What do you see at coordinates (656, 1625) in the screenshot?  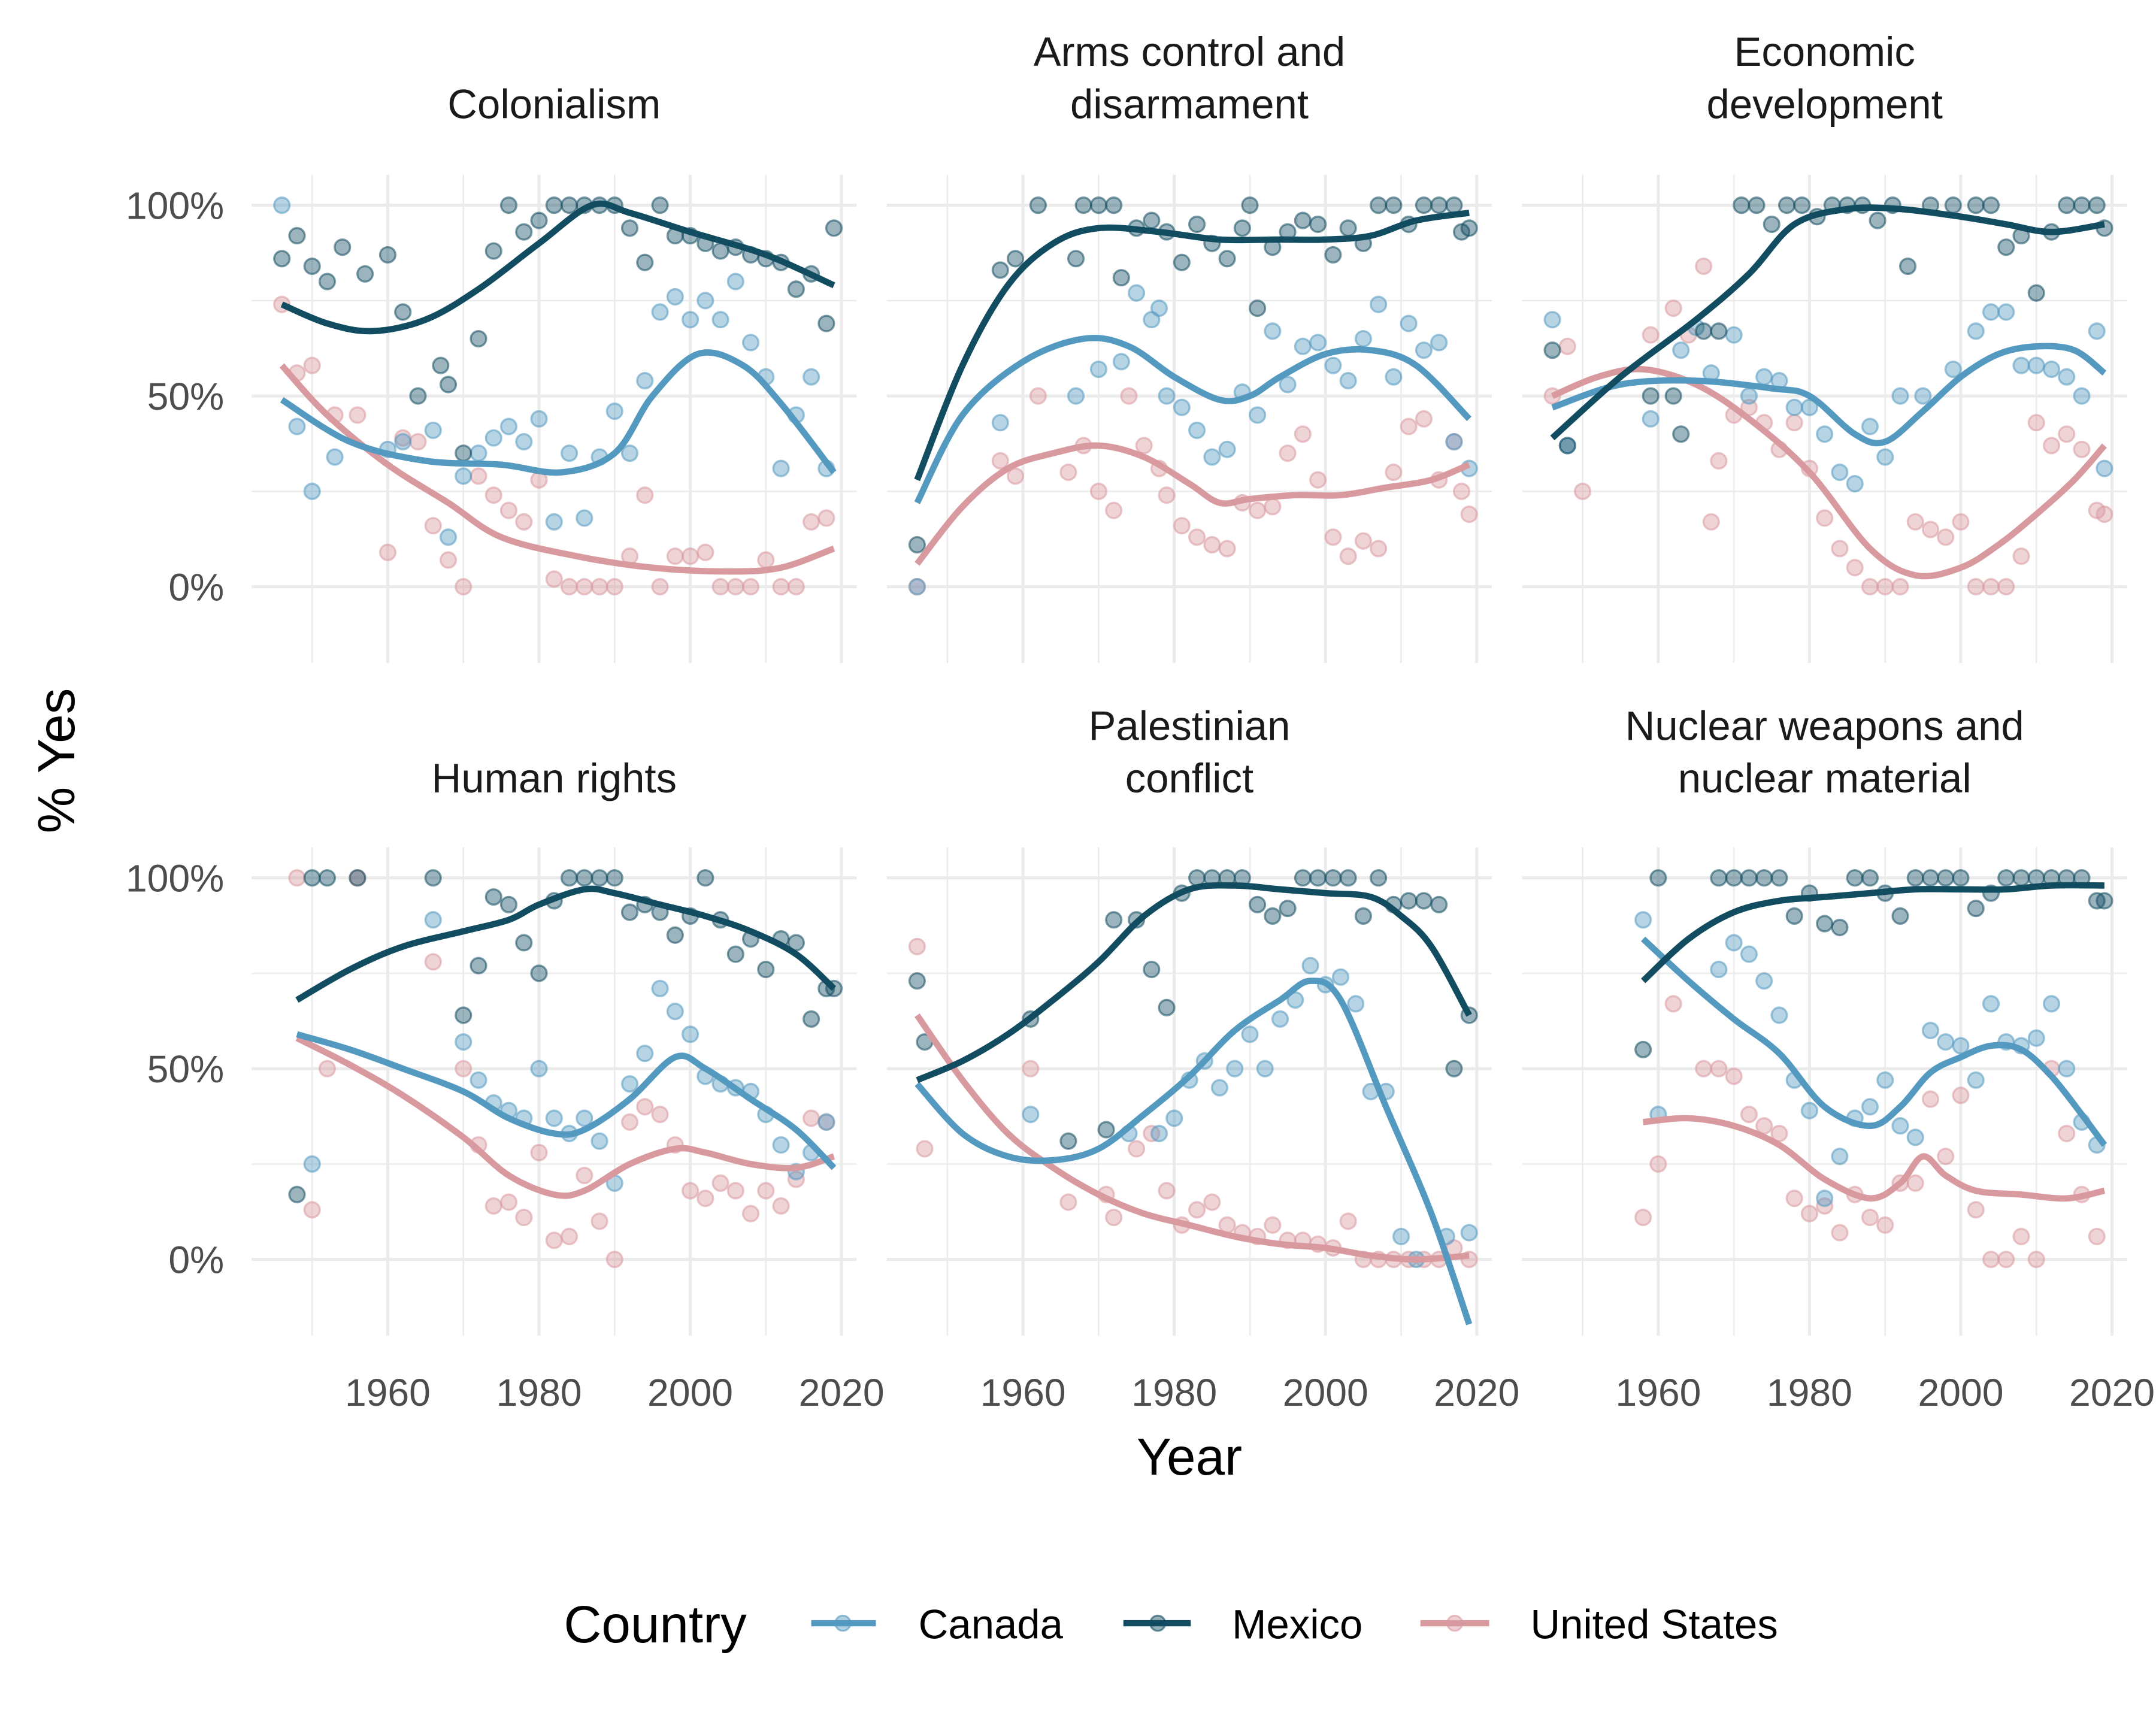 I see `legend-title: Country` at bounding box center [656, 1625].